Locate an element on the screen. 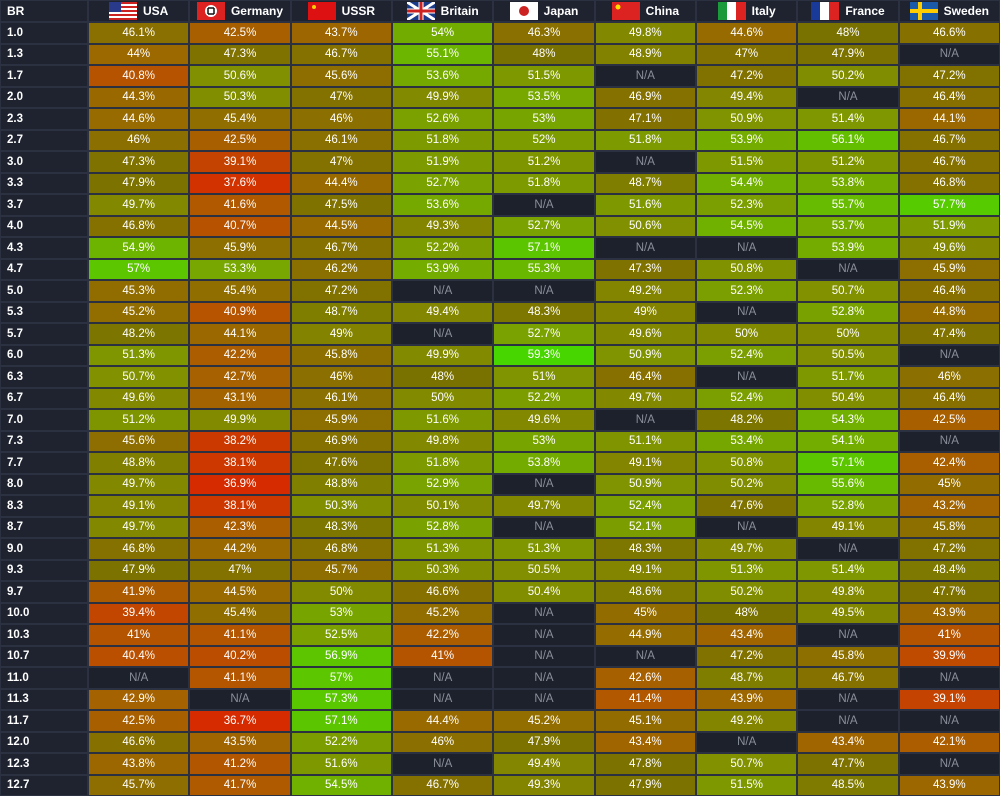  winrate-cell: 44.4% is located at coordinates (443, 721).